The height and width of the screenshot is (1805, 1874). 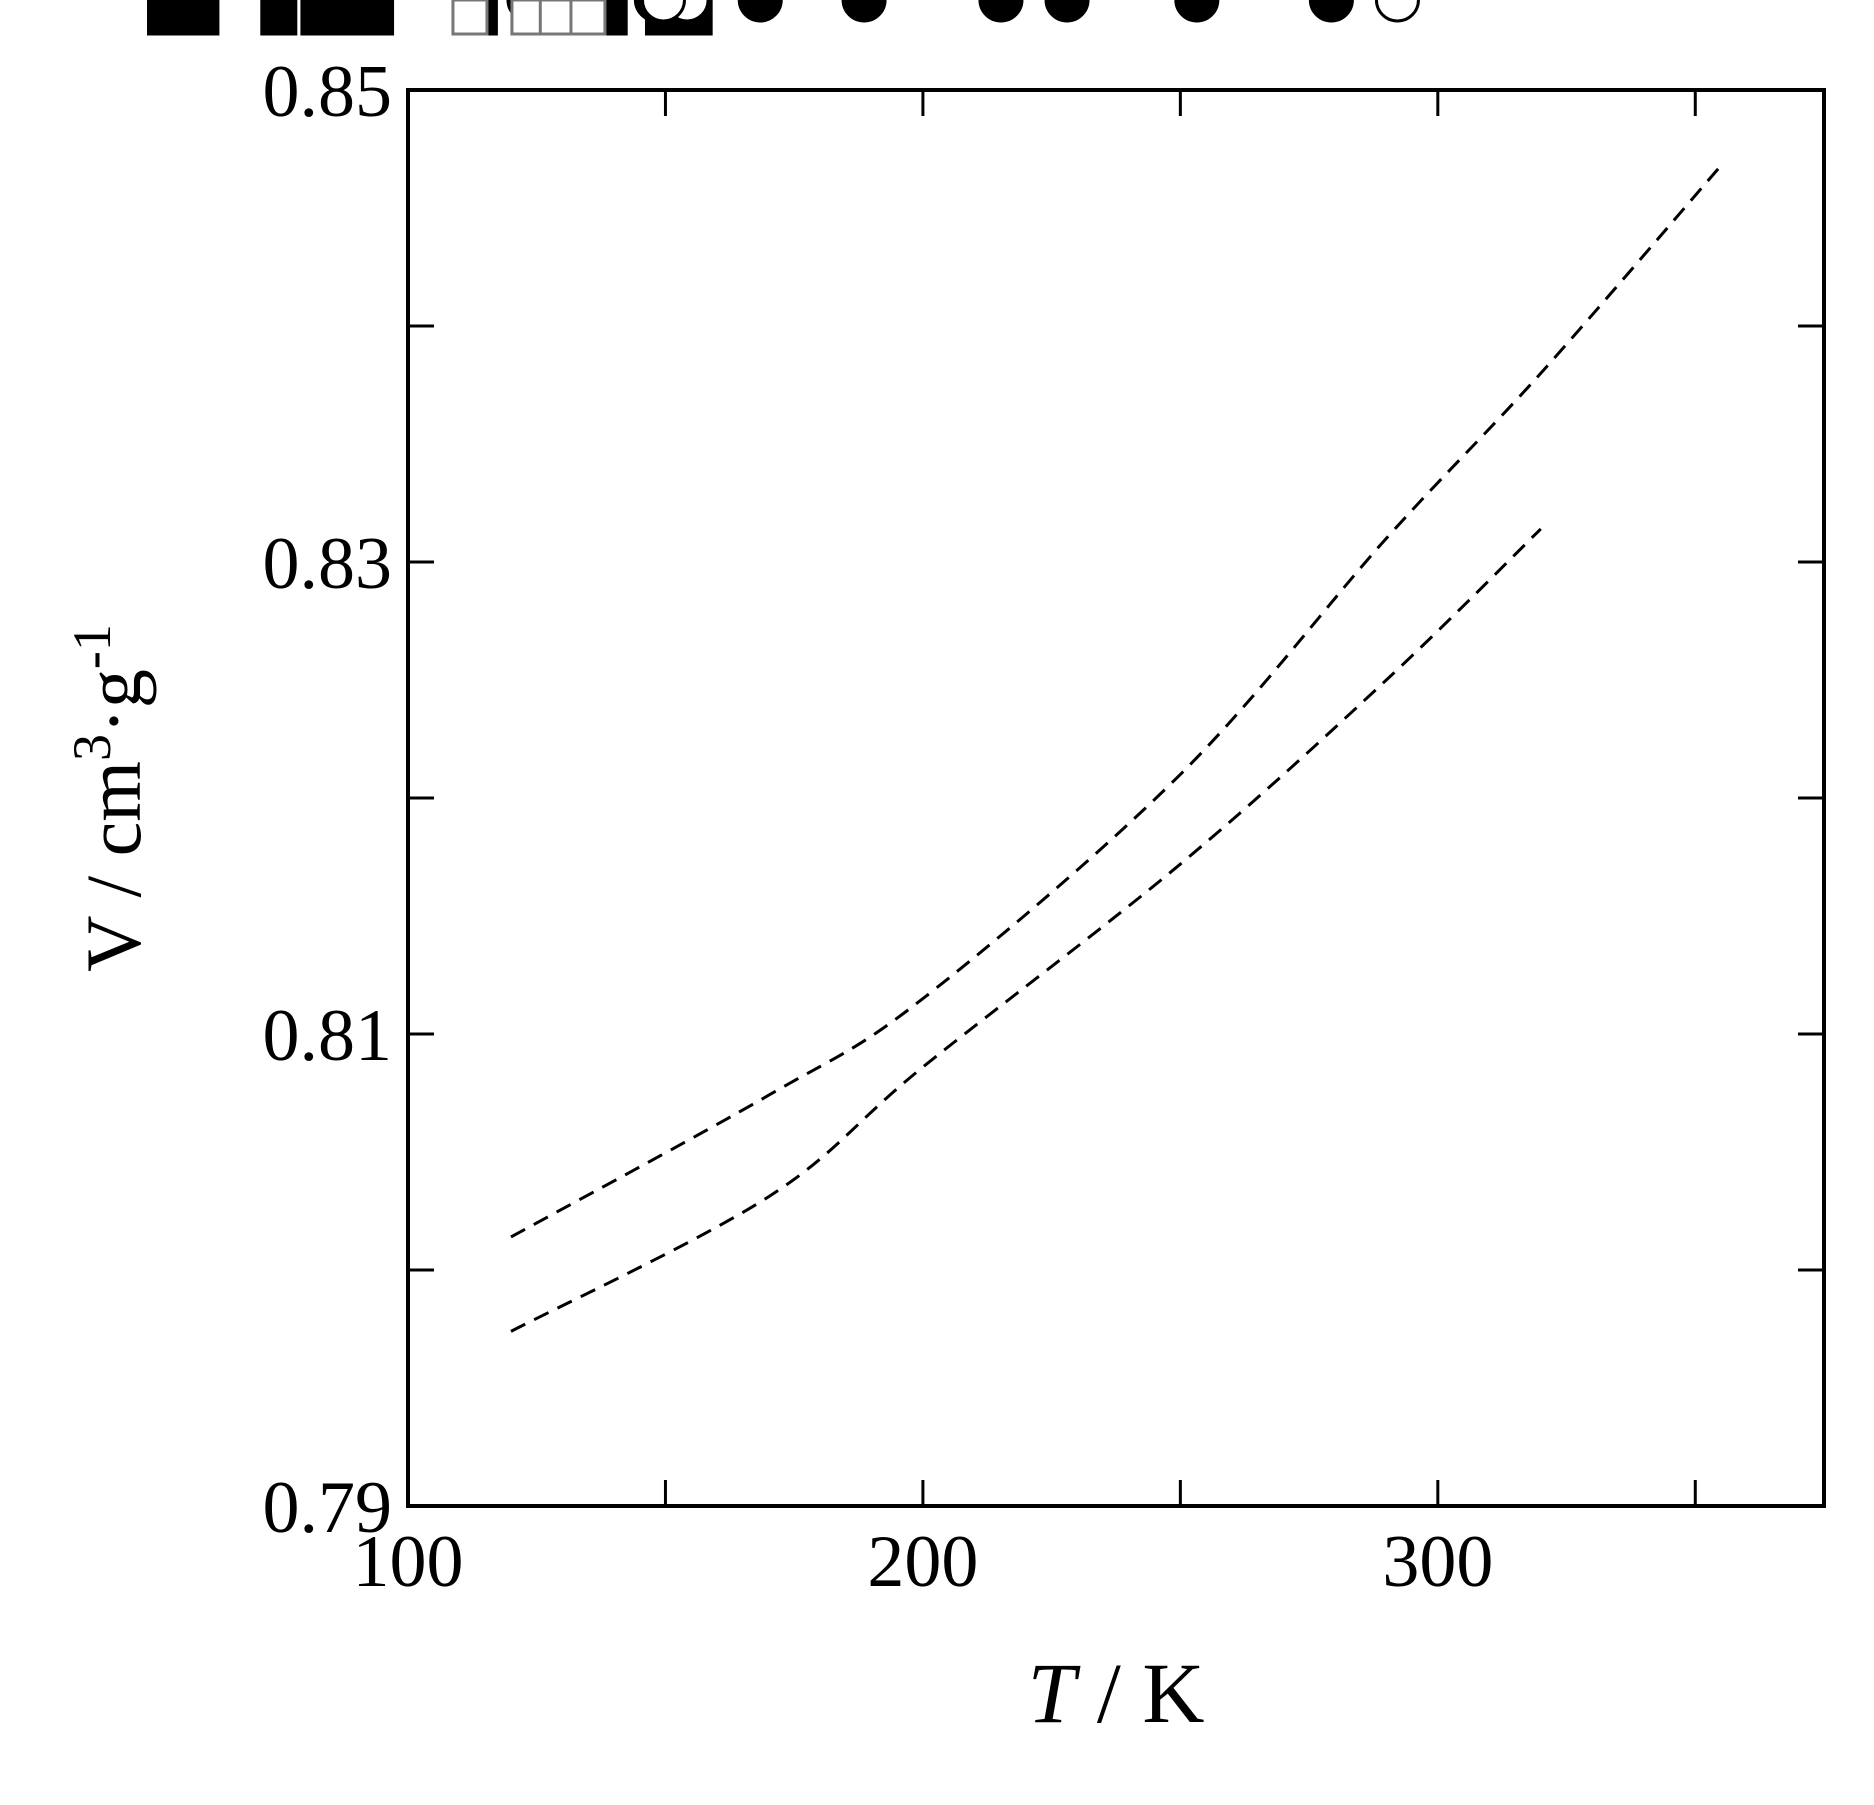 I want to click on x-axis-label: T / K, so click(x=1116, y=1693).